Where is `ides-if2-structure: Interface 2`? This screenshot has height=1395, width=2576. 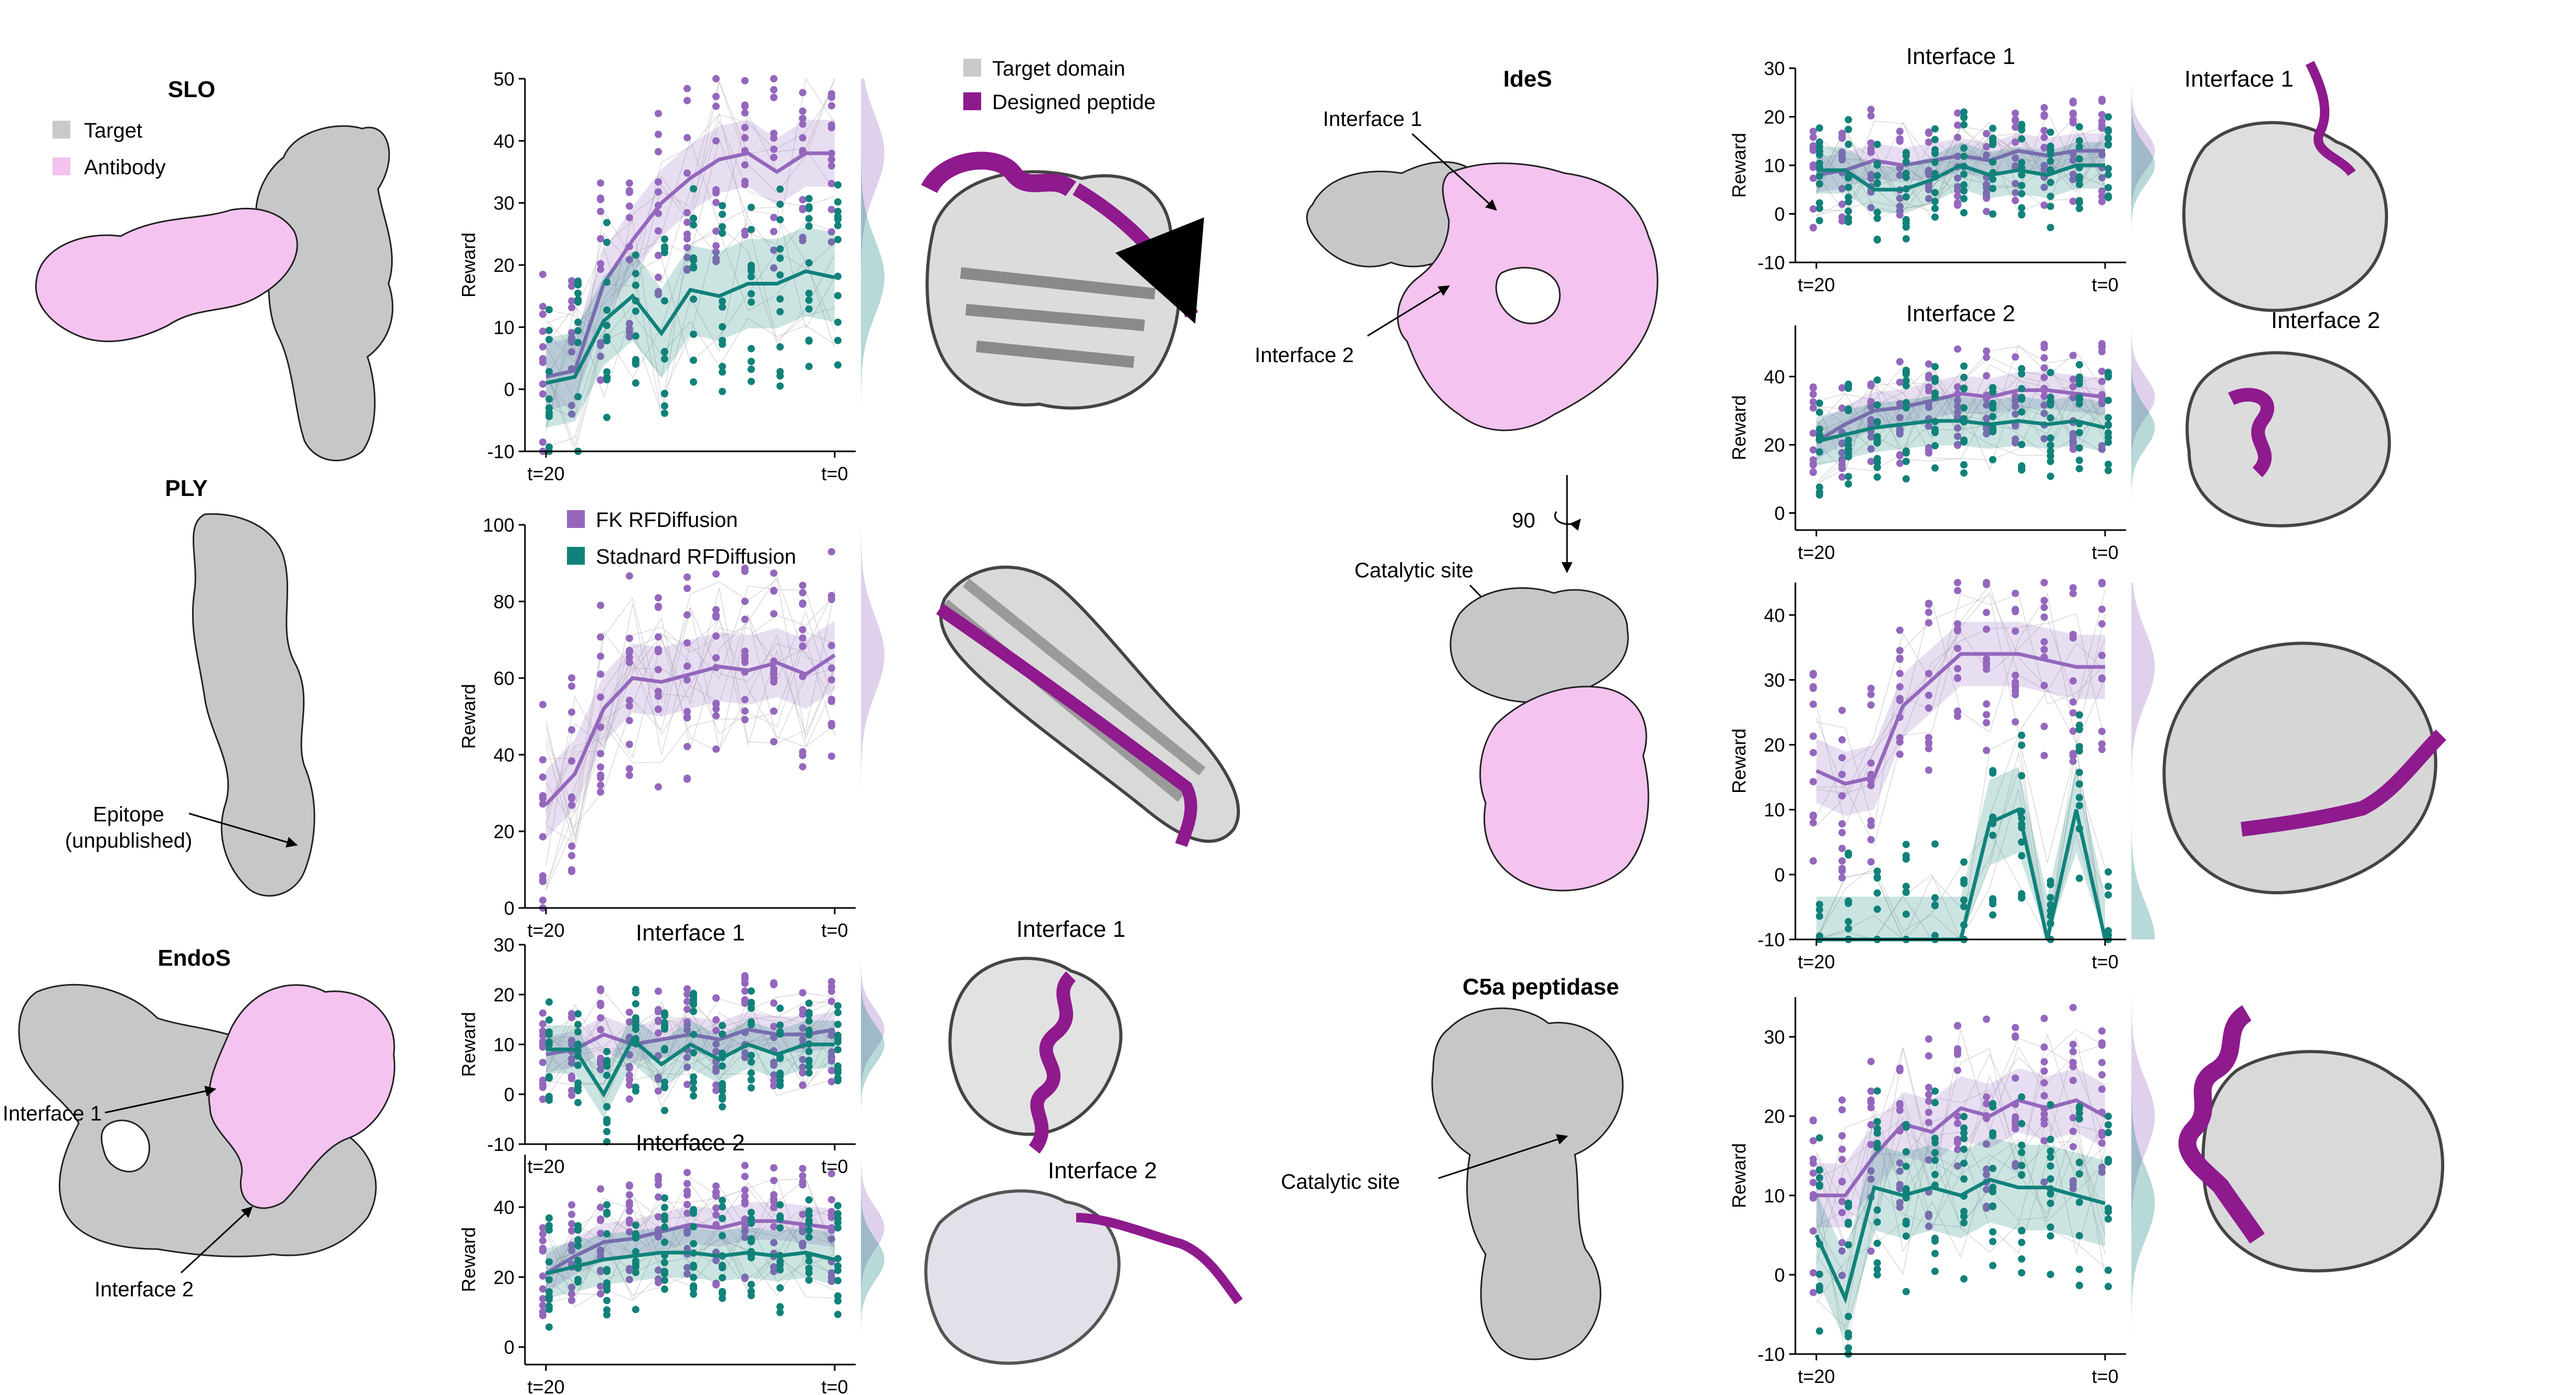
ides-if2-structure: Interface 2 is located at coordinates (2288, 417).